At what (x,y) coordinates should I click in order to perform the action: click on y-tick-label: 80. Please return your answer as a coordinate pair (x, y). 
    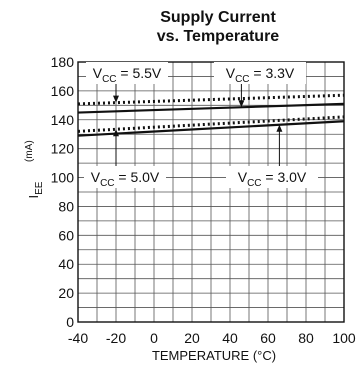
    Looking at the image, I should click on (66, 206).